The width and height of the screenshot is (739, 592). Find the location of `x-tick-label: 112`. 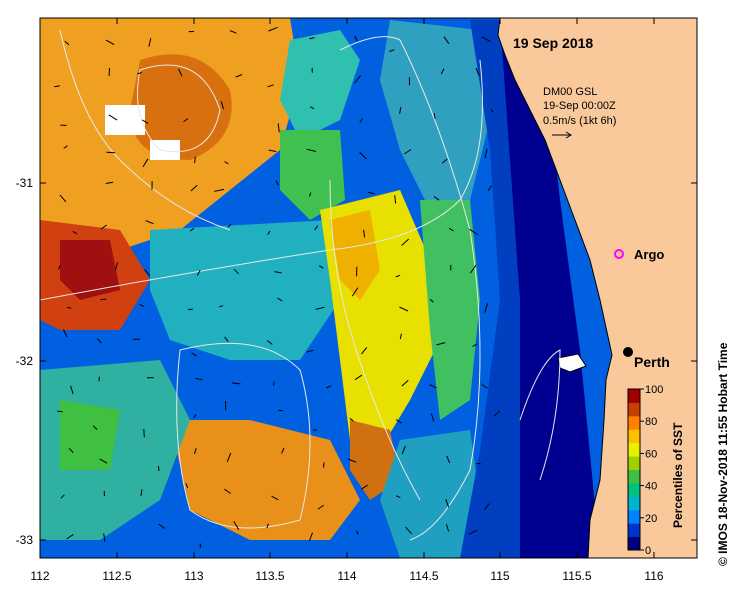

x-tick-label: 112 is located at coordinates (39, 576).